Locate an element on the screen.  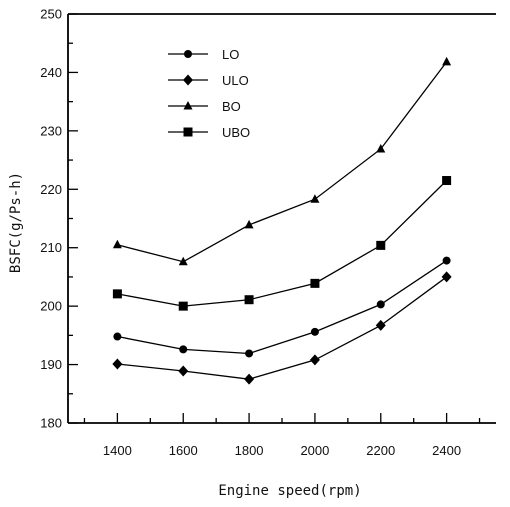
legend-marker-bo is located at coordinates (188, 105).